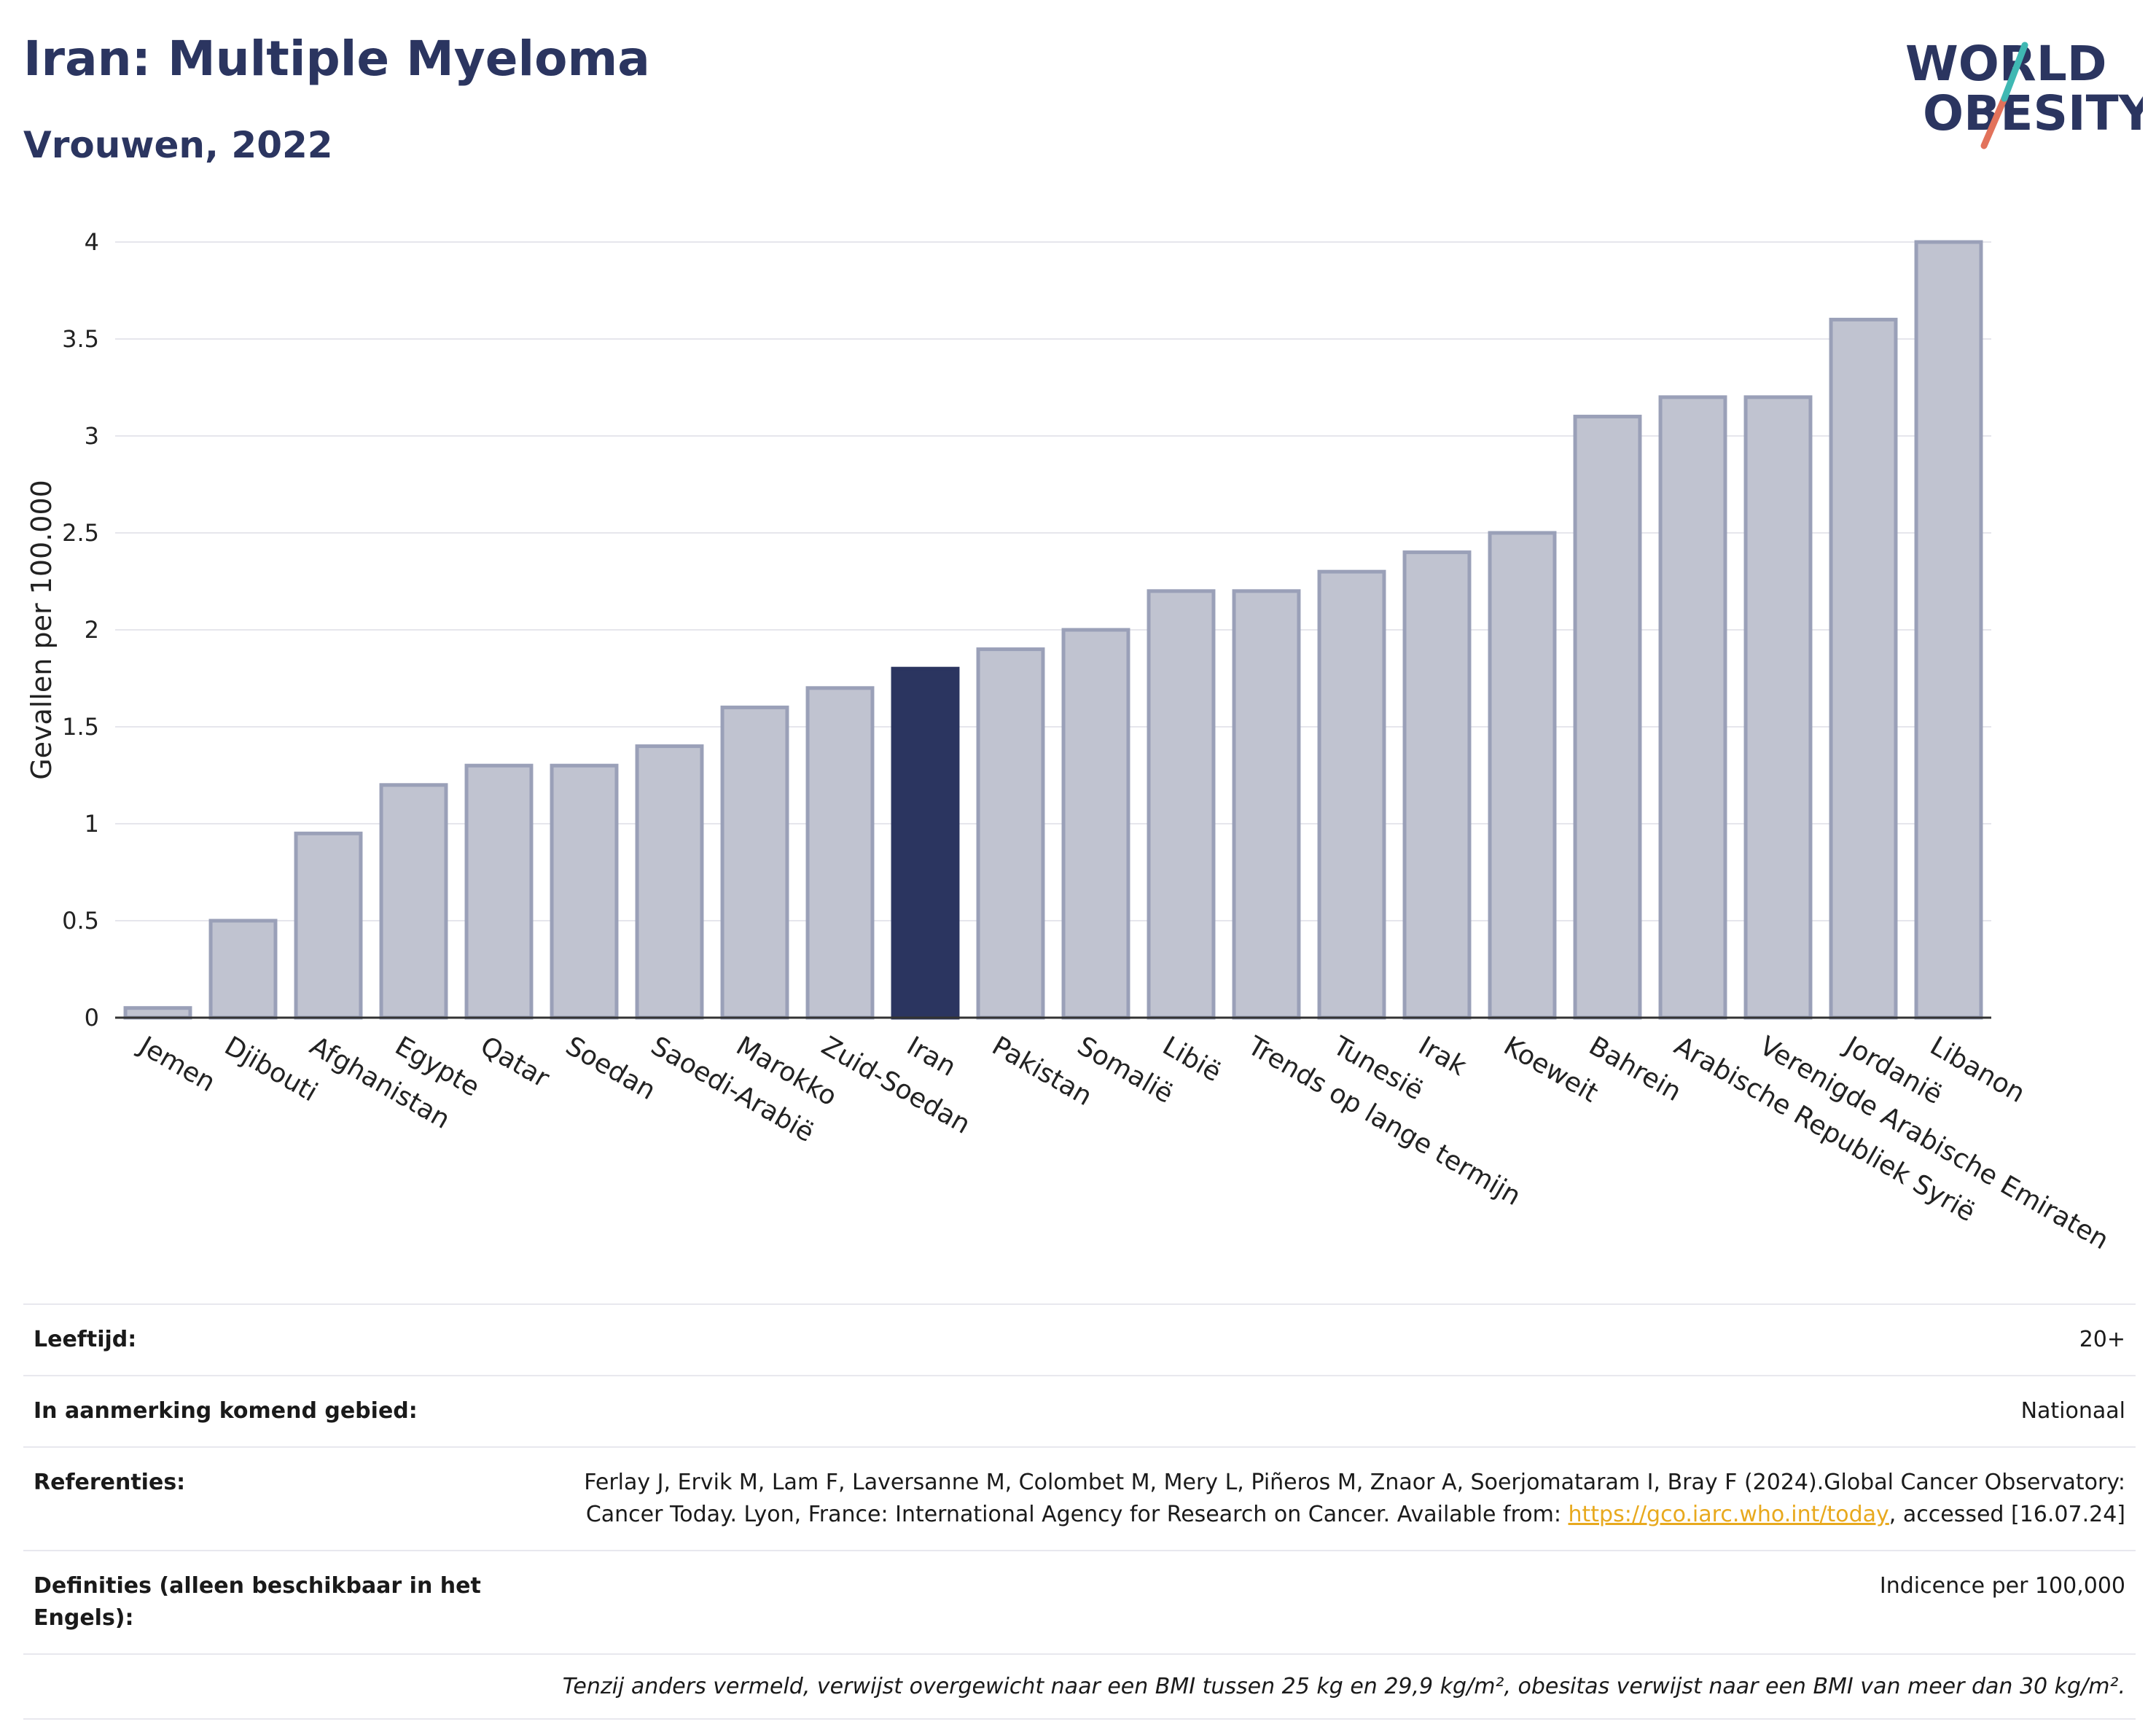 The width and height of the screenshot is (2156, 1735). I want to click on y-tick-label: 1, so click(92, 824).